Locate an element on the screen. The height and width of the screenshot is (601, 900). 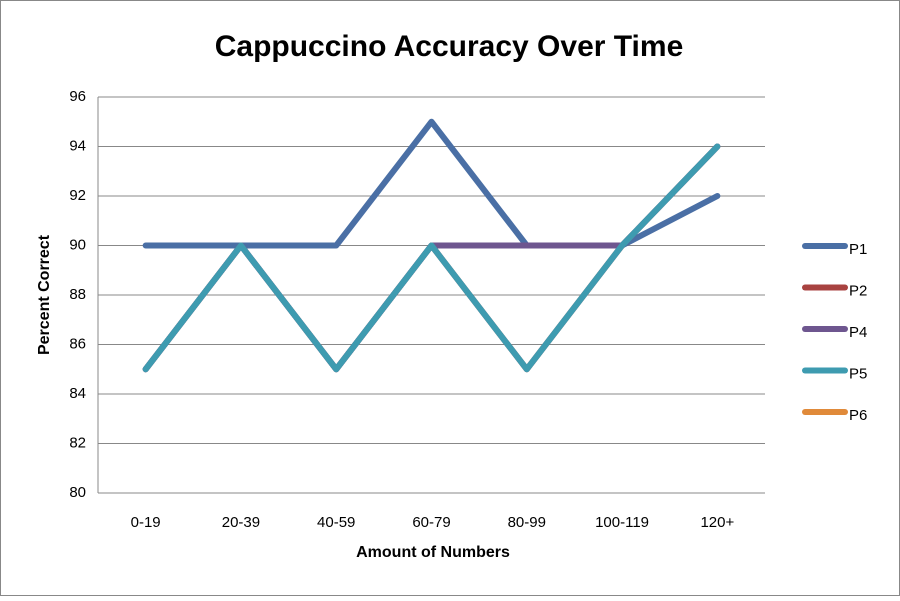
y-tick-label: 90 is located at coordinates (77, 244).